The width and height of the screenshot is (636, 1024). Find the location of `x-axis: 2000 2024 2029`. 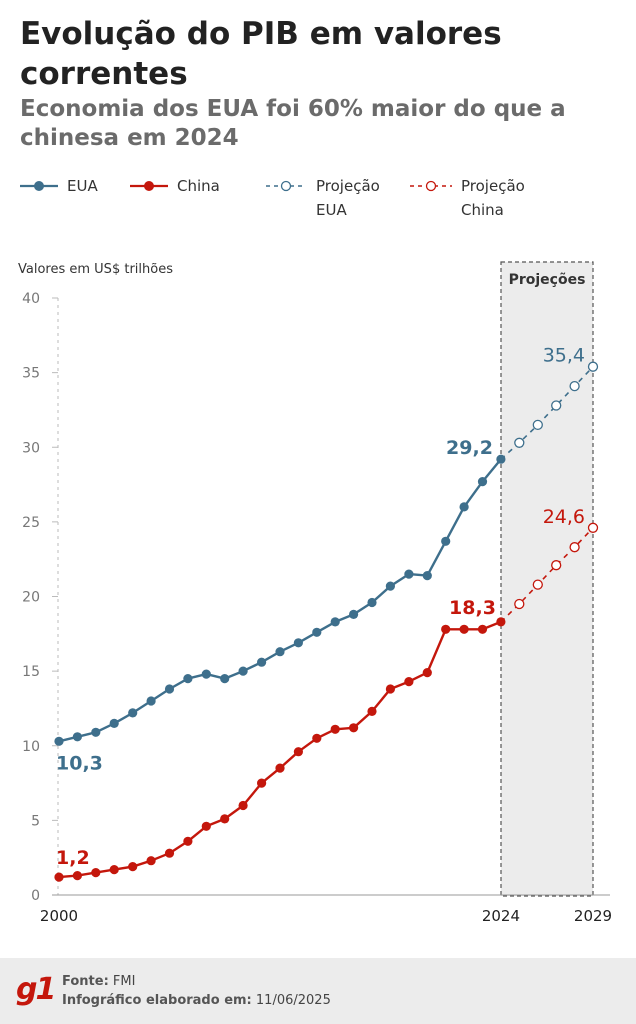

x-axis: 2000 2024 2029 is located at coordinates (326, 916).